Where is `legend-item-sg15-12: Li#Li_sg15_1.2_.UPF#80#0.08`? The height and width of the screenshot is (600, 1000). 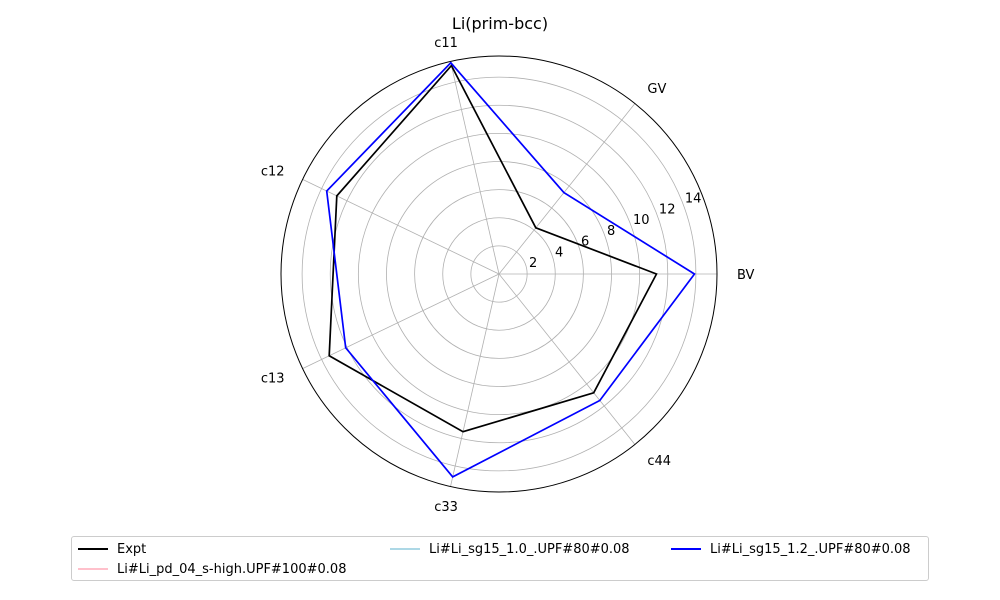
legend-item-sg15-12: Li#Li_sg15_1.2_.UPF#80#0.08 is located at coordinates (791, 549).